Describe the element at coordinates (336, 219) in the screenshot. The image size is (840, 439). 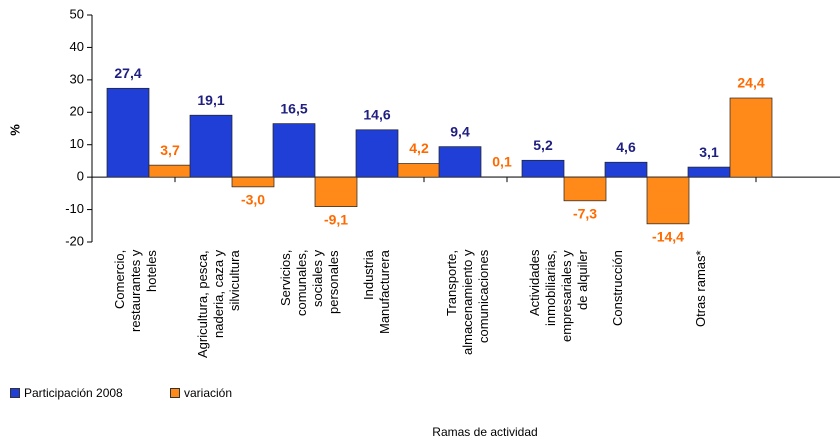
I see `value-label: -9,1` at that location.